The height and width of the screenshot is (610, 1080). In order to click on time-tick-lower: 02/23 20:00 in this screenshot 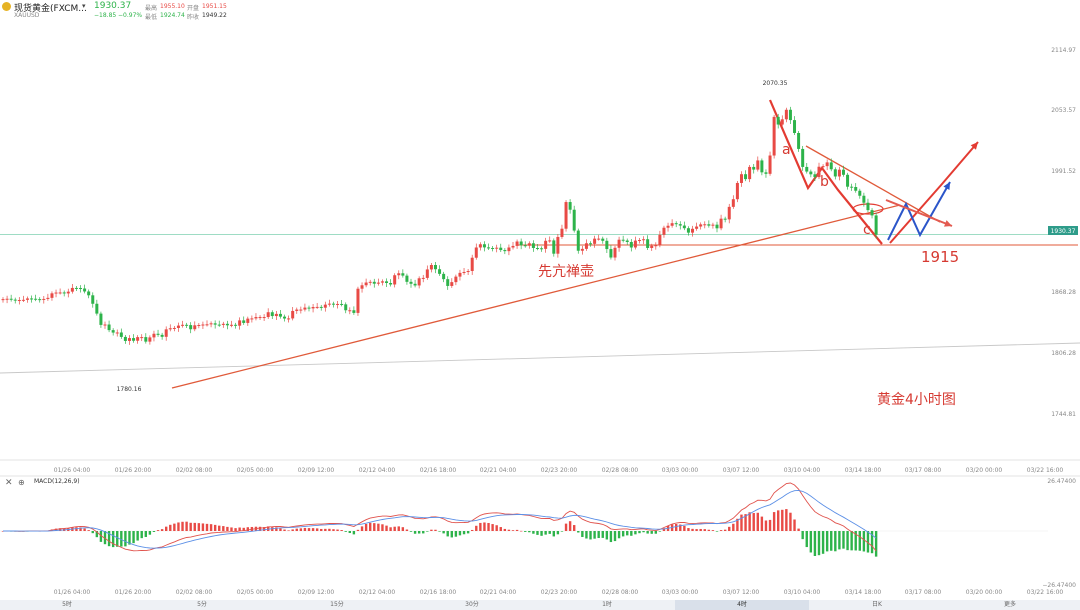, I will do `click(559, 592)`.